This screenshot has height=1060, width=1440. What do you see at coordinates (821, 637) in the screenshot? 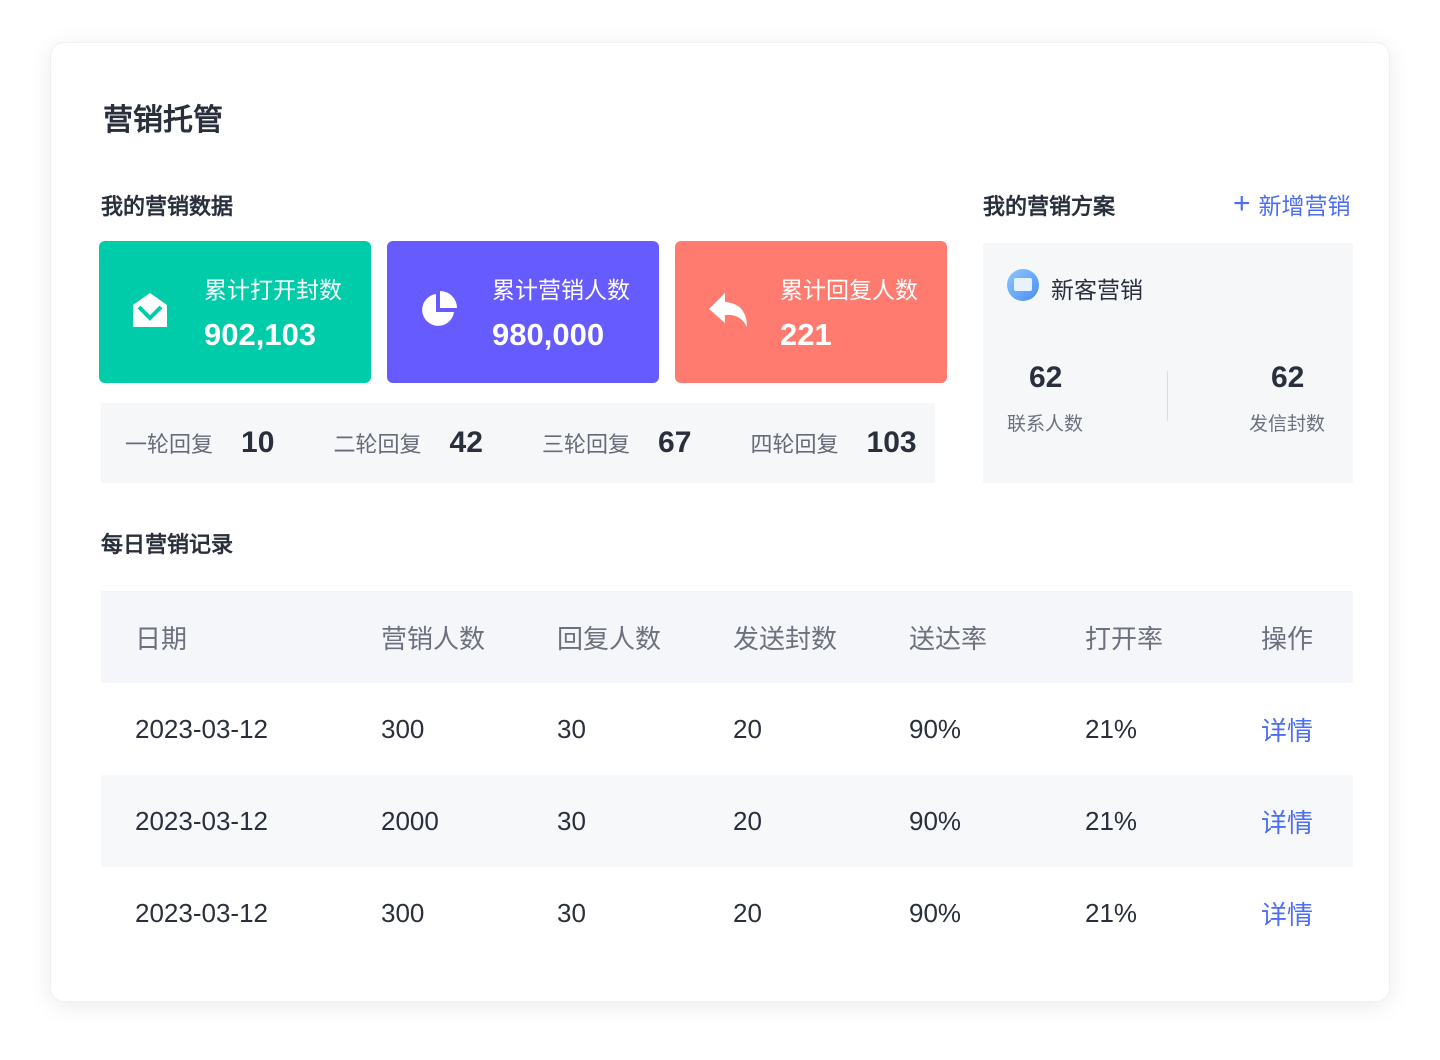
I see `col-sent: 发送封数` at bounding box center [821, 637].